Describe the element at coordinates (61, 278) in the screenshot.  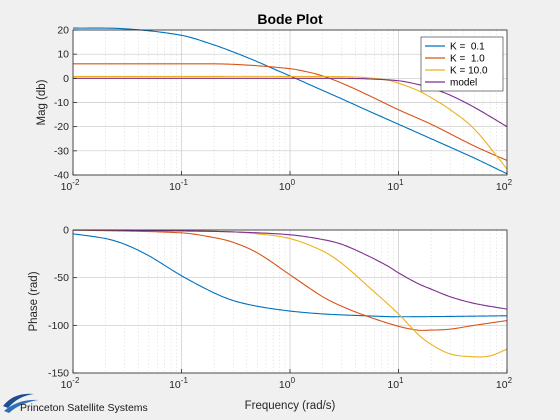
I see `y-tick-label: -50` at that location.